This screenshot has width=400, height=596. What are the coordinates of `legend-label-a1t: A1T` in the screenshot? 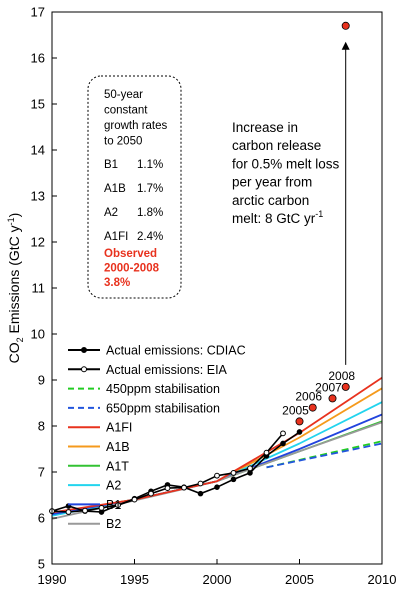 It's located at (117, 466).